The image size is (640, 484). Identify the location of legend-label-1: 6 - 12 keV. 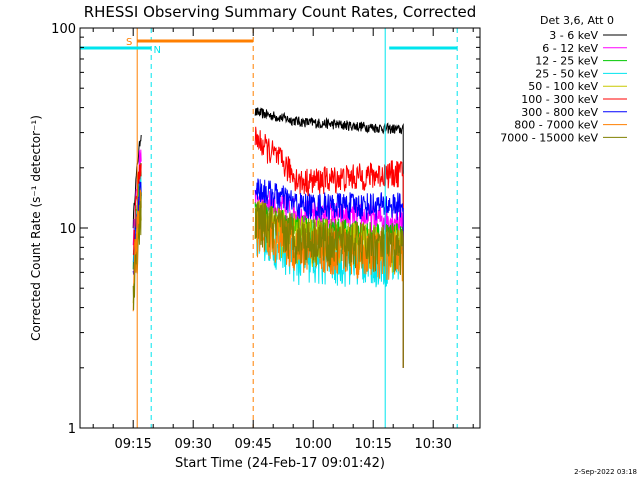
(570, 48).